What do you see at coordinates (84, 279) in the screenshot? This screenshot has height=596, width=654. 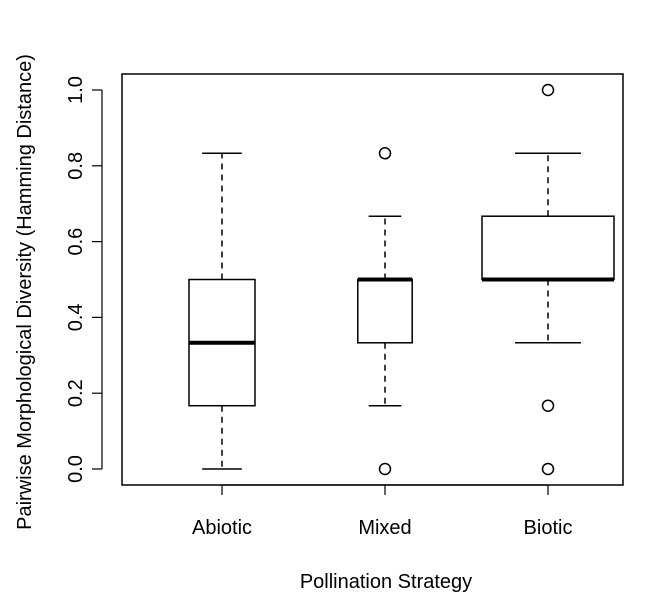 I see `y-axis: 0.0 0.2 0.4 0.6 0.8 1.0` at bounding box center [84, 279].